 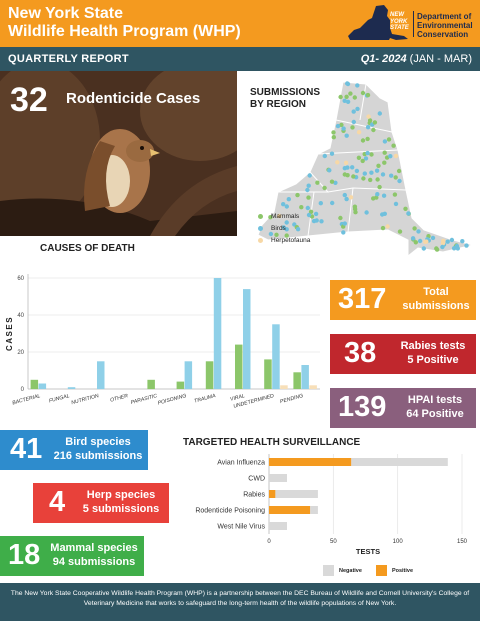 I want to click on legend-label: Mammals, so click(x=285, y=216).